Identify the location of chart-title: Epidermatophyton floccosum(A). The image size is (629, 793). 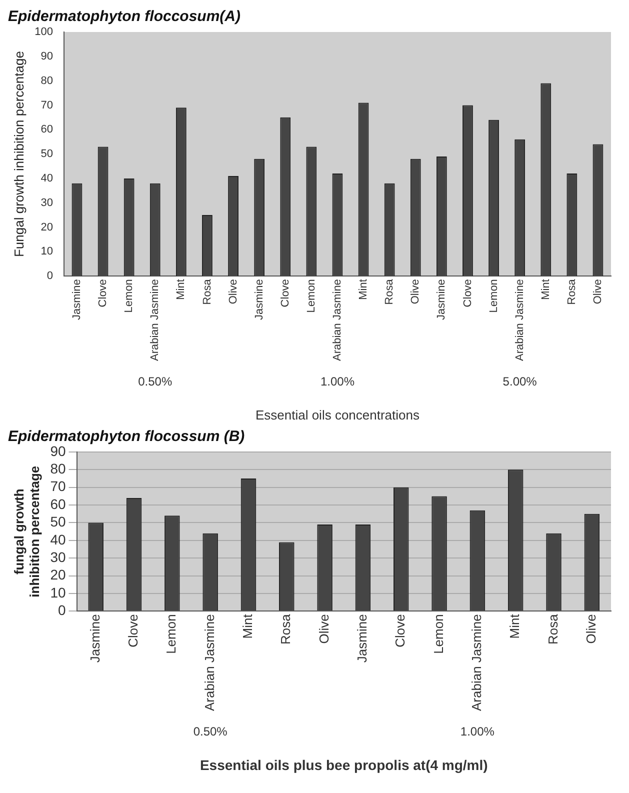
(124, 17).